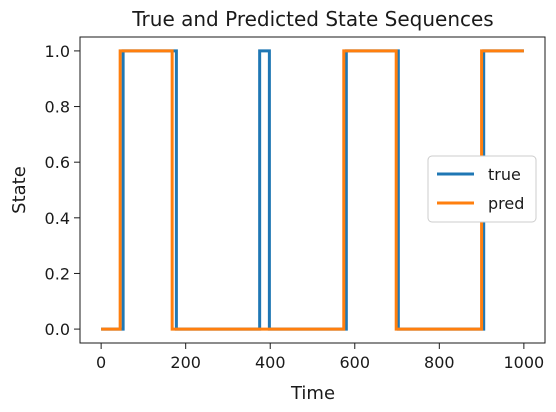 This screenshot has height=412, width=556. What do you see at coordinates (57, 107) in the screenshot?
I see `y-tick-label: 0.8` at bounding box center [57, 107].